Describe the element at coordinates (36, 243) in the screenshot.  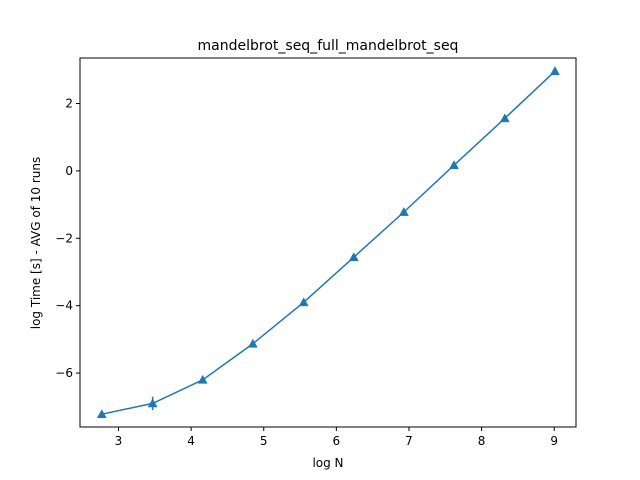
I see `y-axis-label: log Time [s] - AVG of 10 runs` at that location.